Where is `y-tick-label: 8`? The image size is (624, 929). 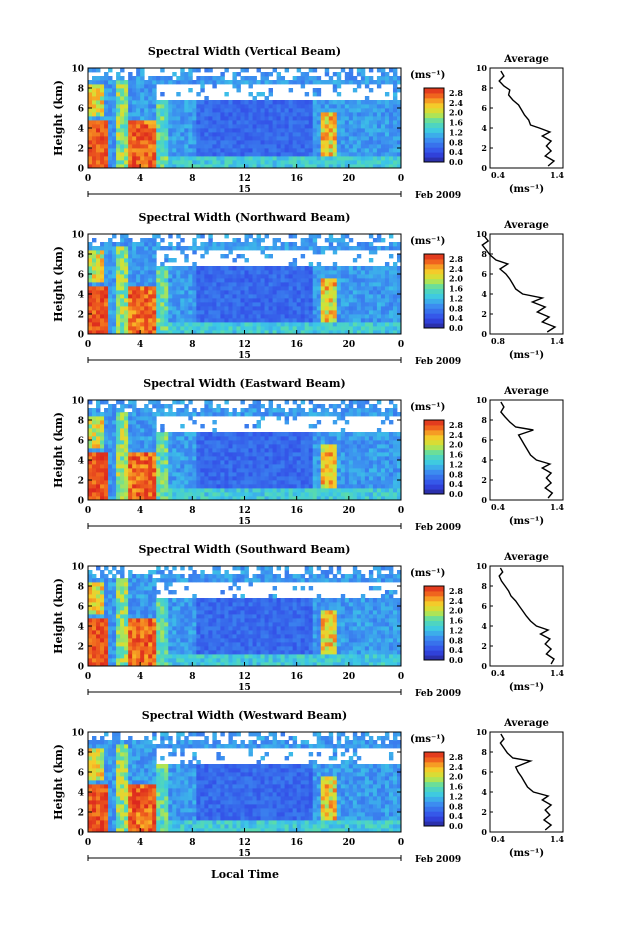
y-tick-label: 8 is located at coordinates (81, 90).